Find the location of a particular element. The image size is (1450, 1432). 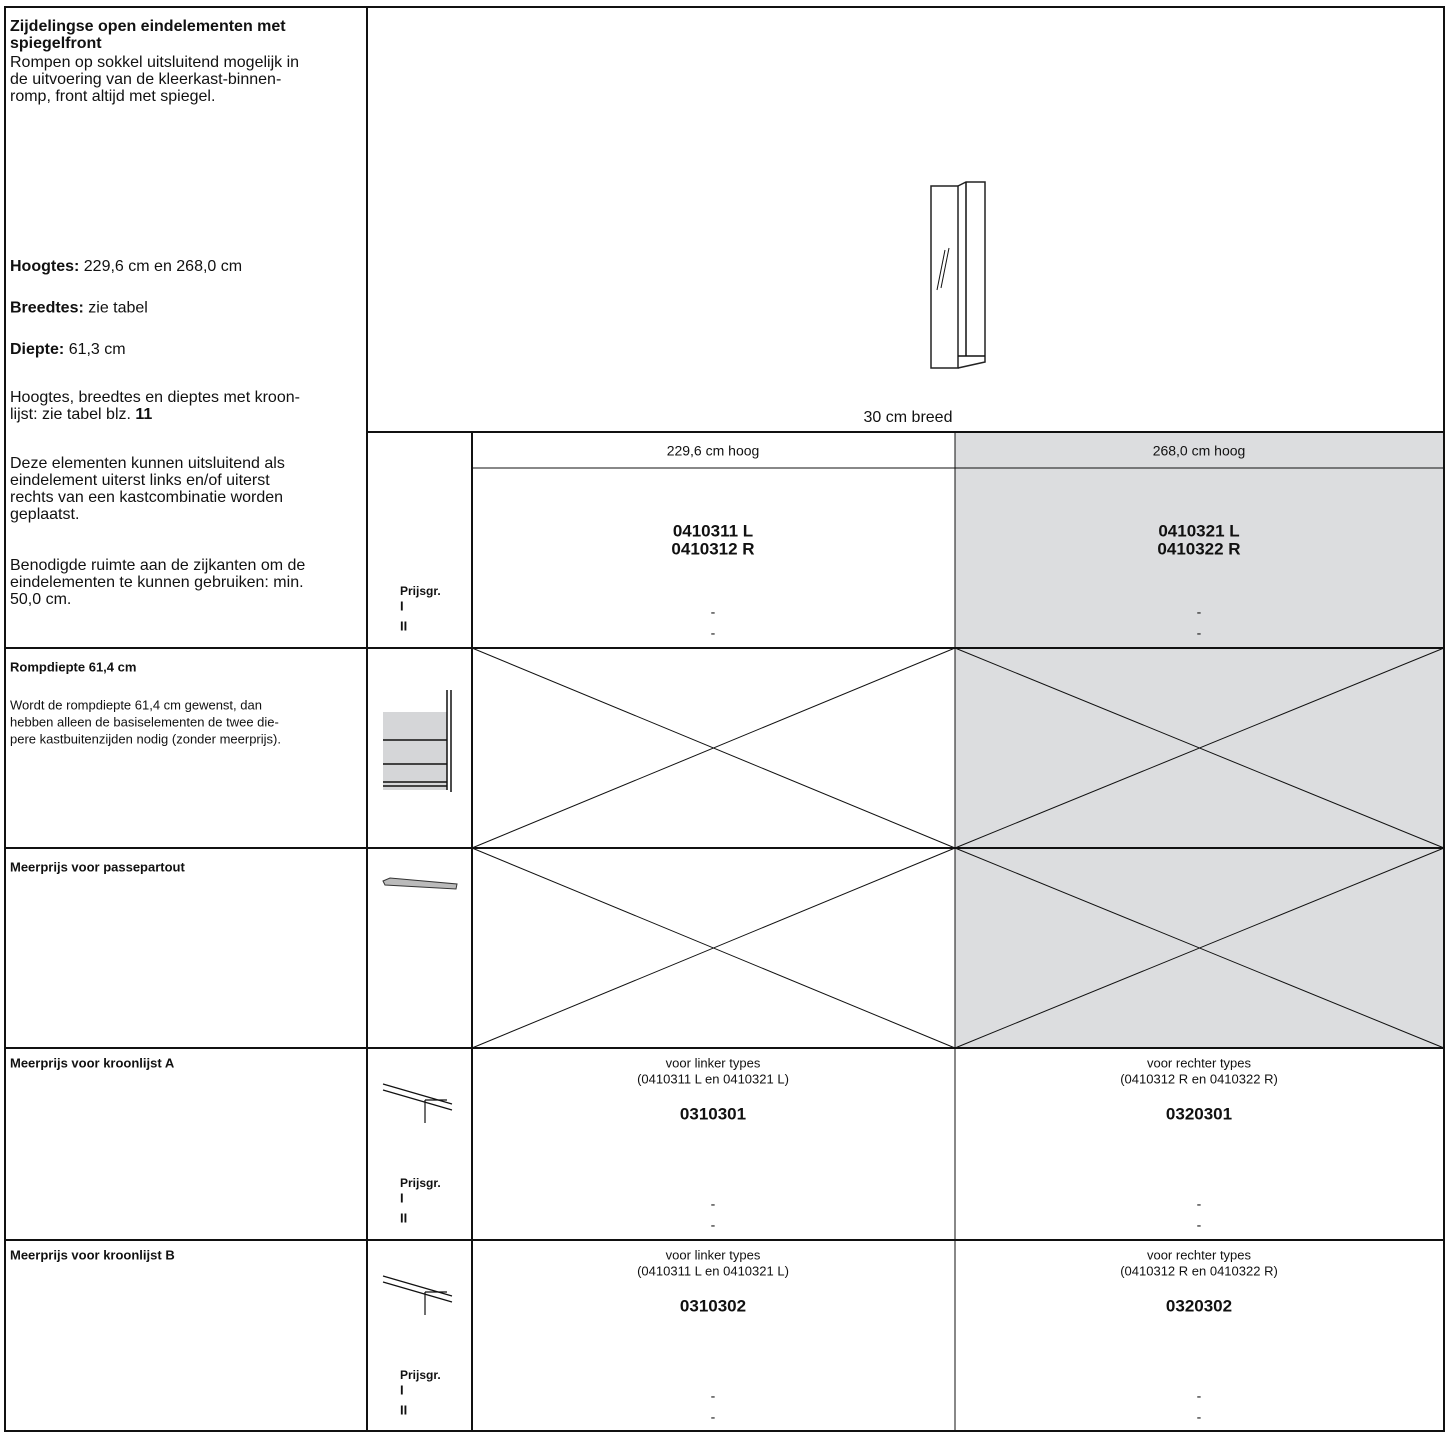

option-title: Rompdiepte 61,4 cm is located at coordinates (73, 666).